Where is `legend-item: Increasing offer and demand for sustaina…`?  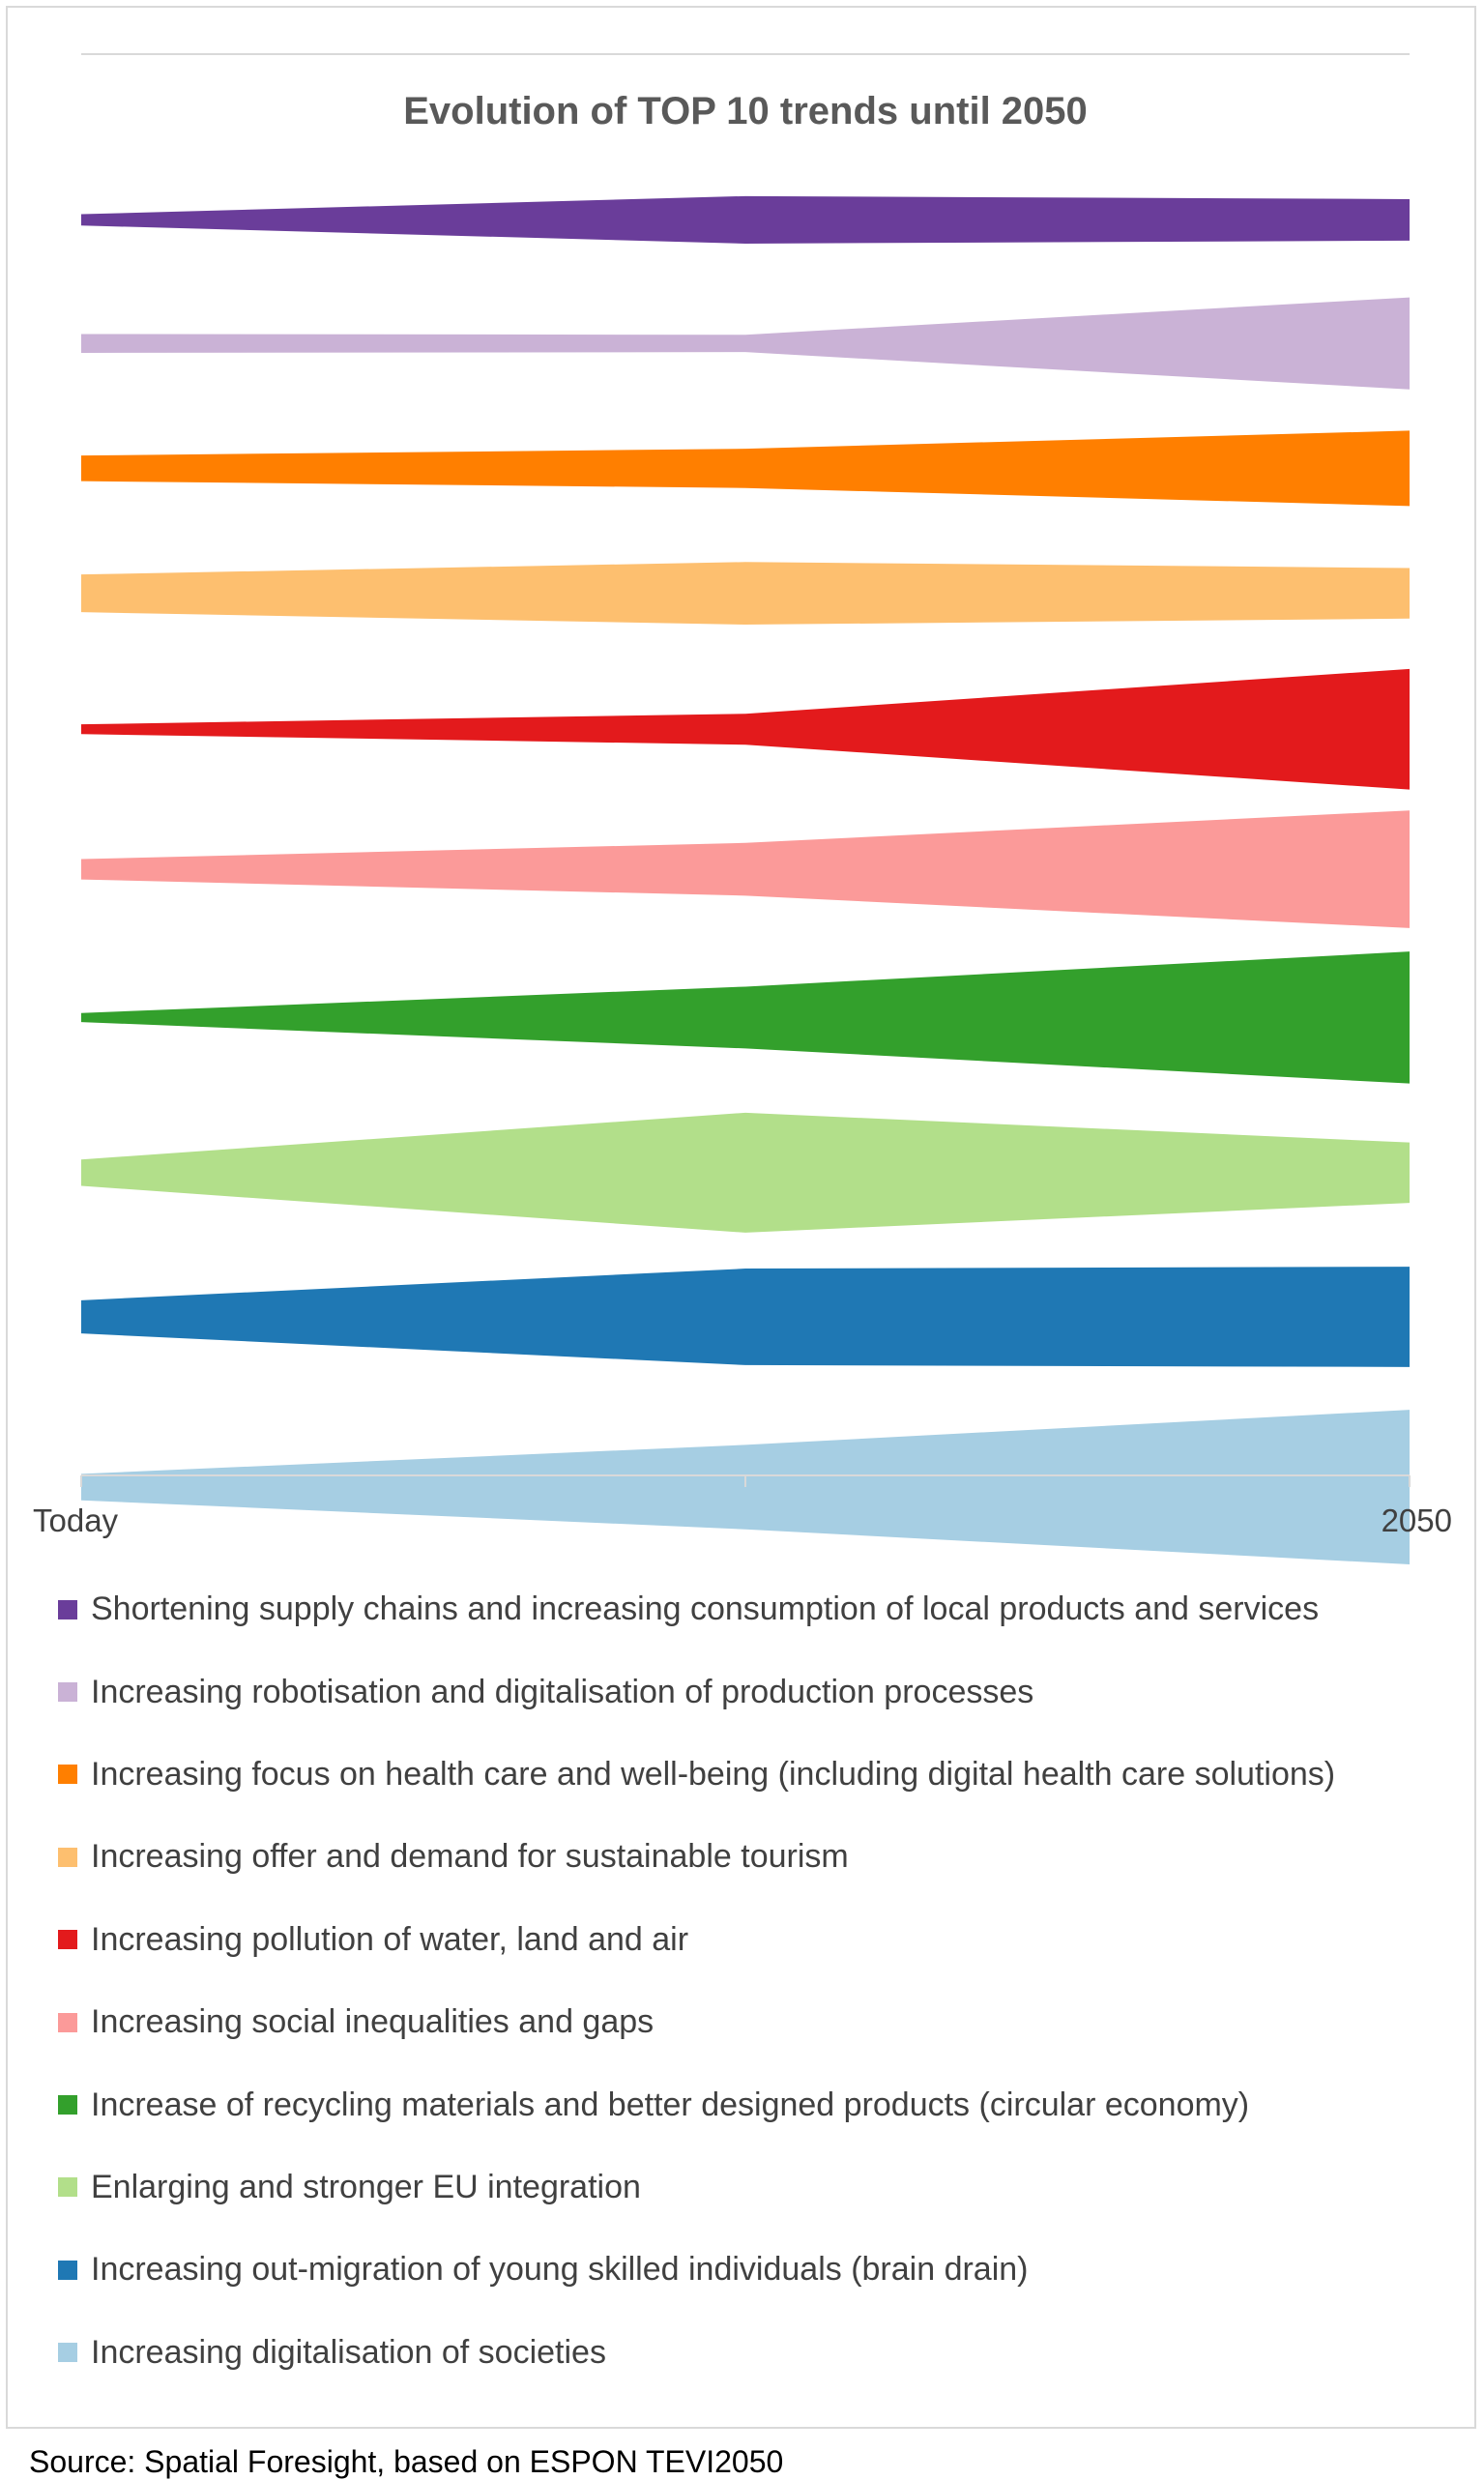
legend-item: Increasing offer and demand for sustaina… is located at coordinates (759, 1857).